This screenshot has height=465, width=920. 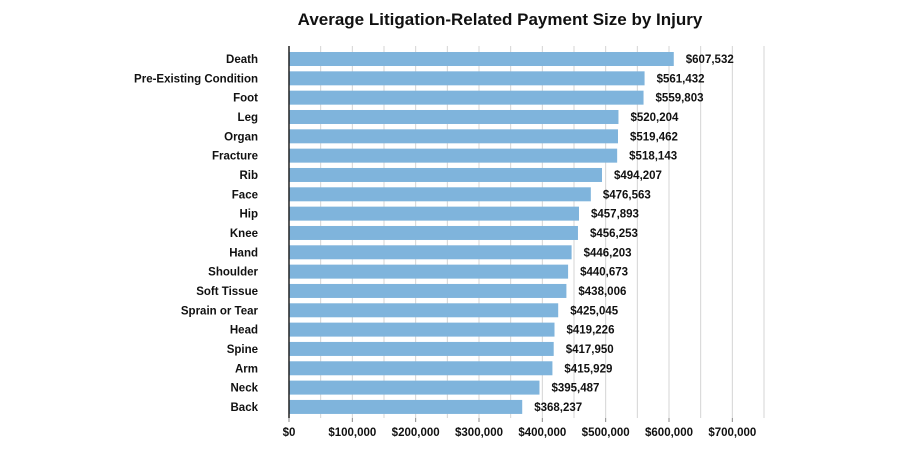 I want to click on x-tick-label: $600,000, so click(x=669, y=433).